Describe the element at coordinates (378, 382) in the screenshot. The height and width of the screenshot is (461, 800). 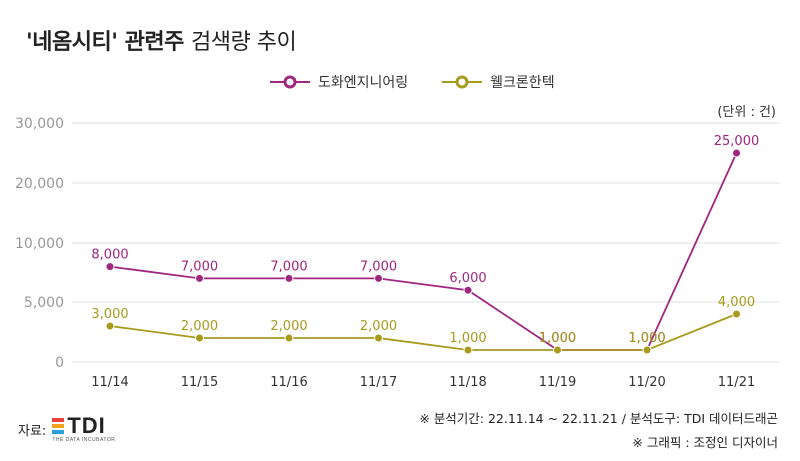
I see `x-tick-label: 11/17` at that location.